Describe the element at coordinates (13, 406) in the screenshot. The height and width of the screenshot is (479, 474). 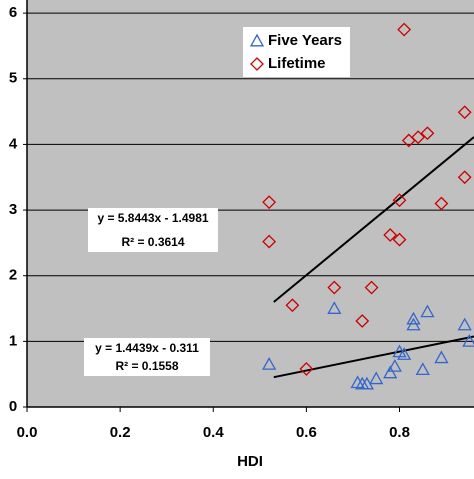
I see `y-tick-label: 0` at that location.